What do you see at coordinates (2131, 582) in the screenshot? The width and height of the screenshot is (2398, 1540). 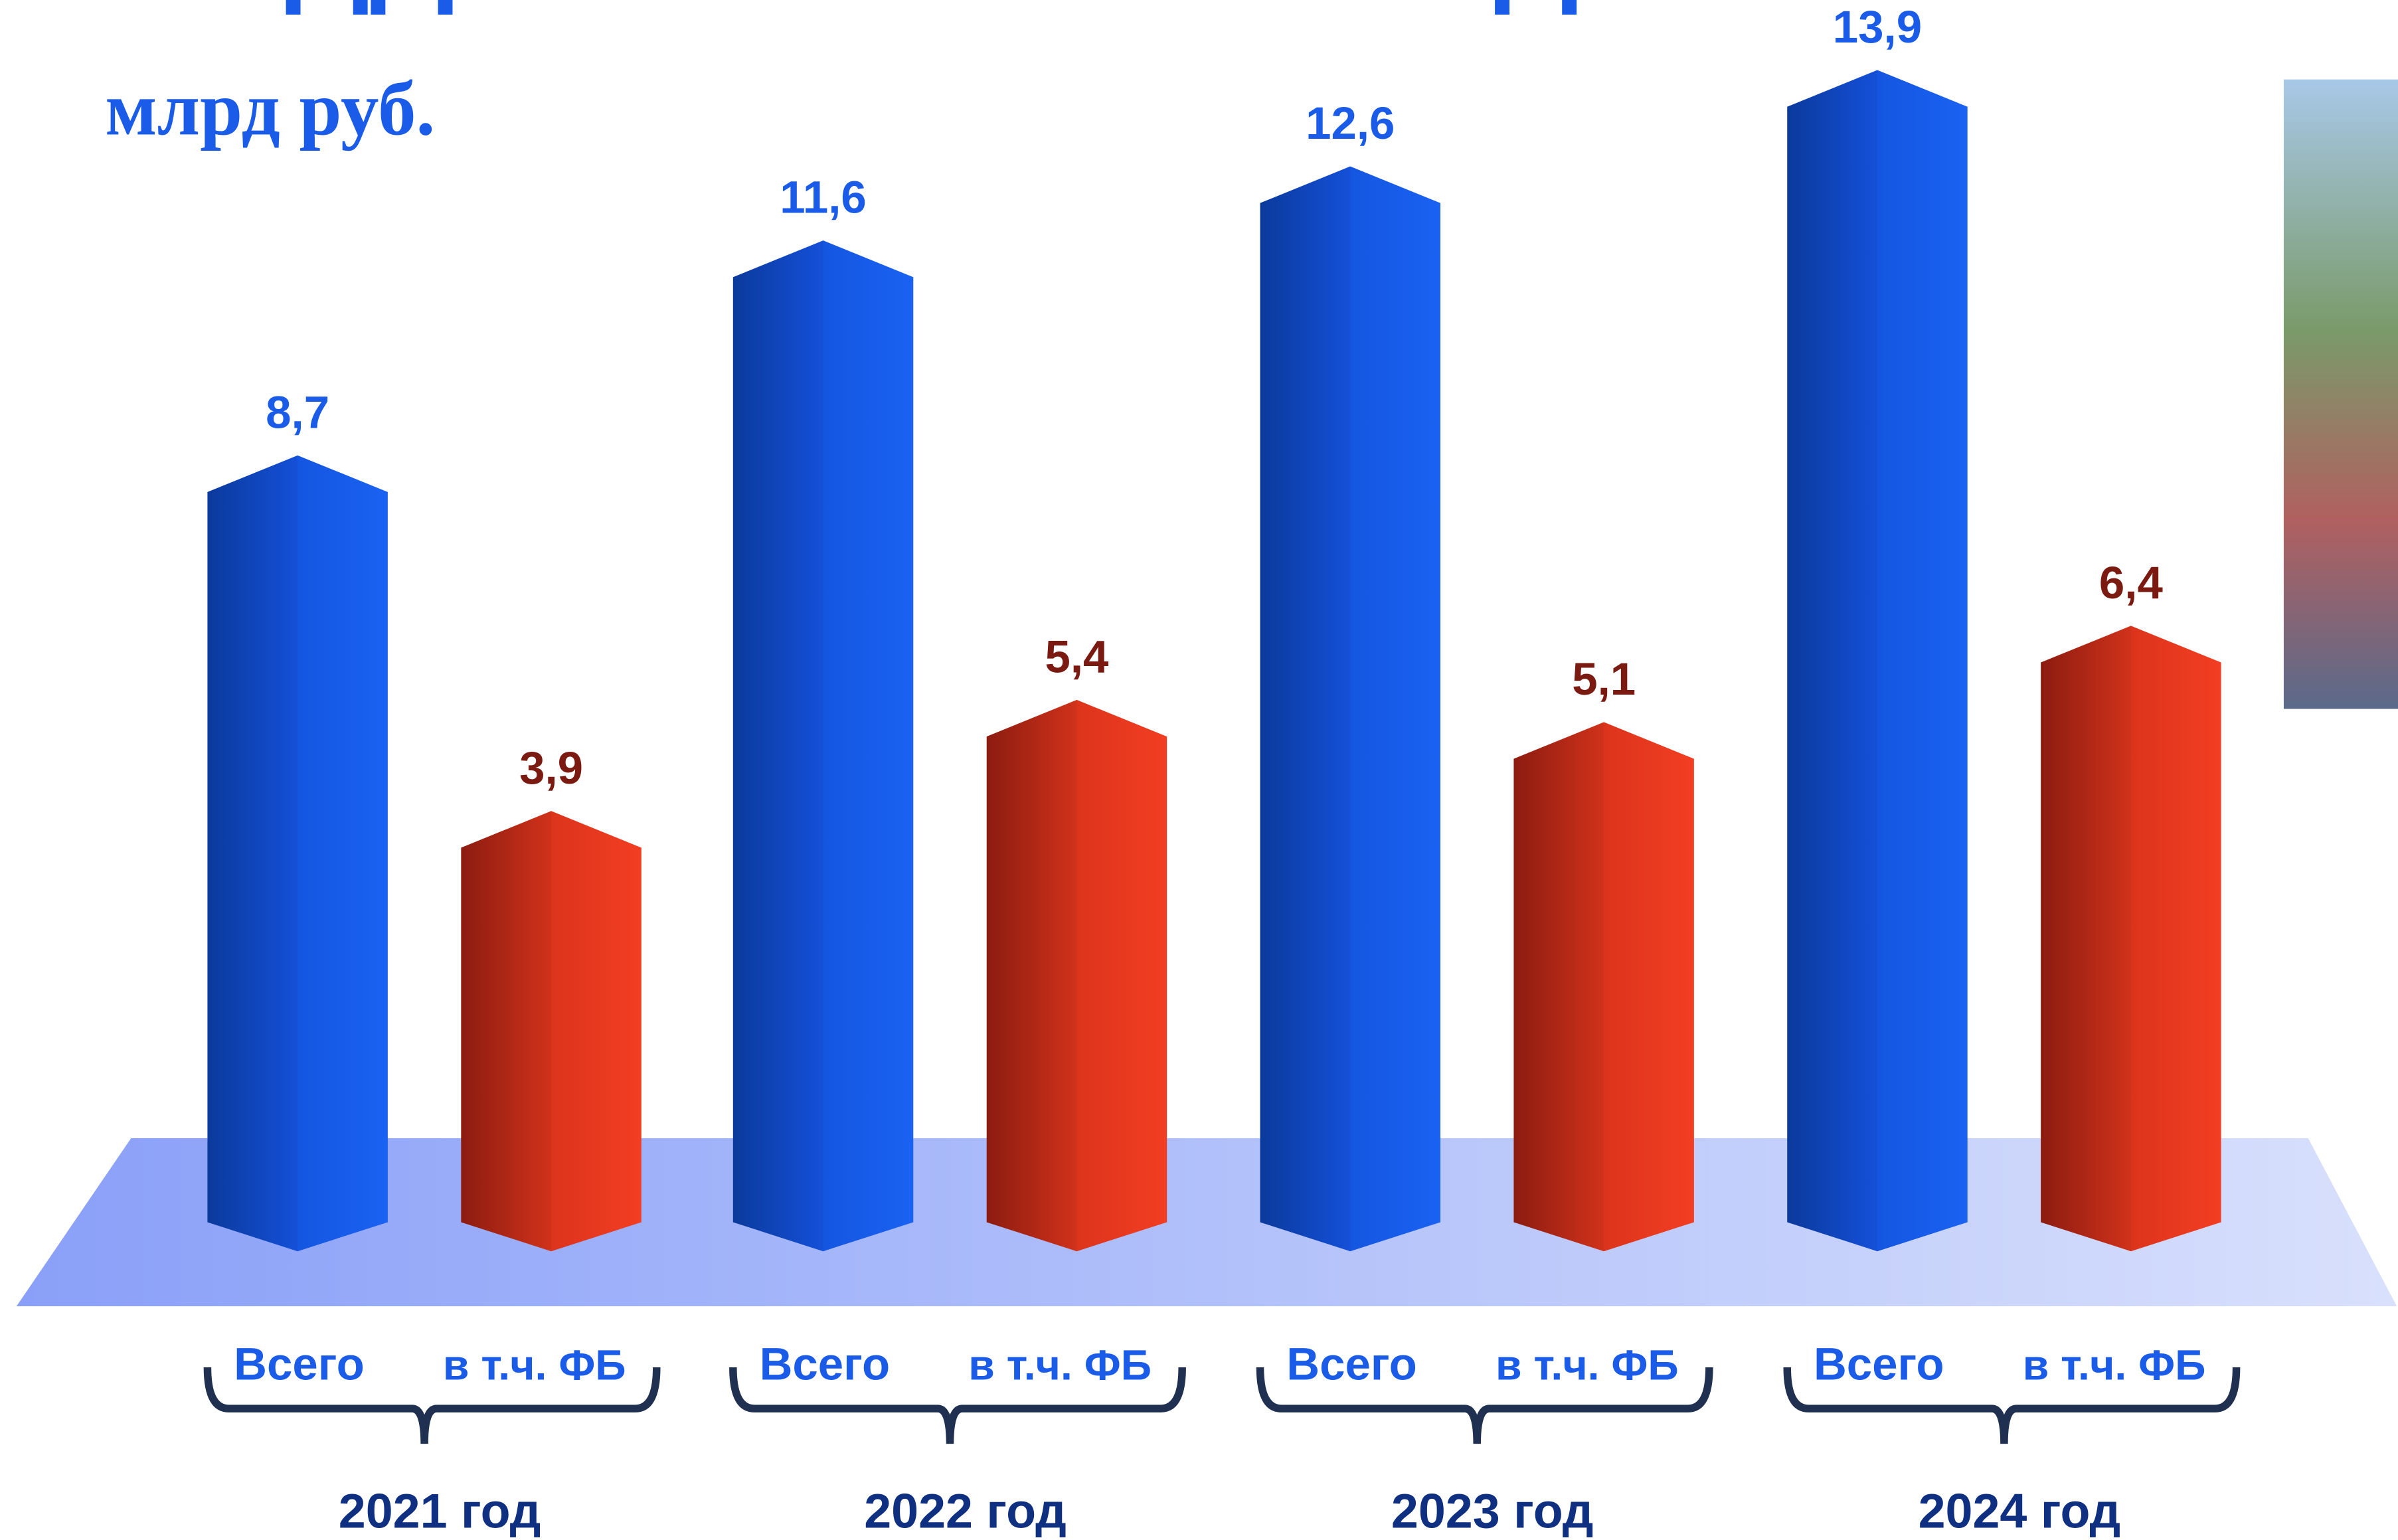 I see `value-label: 6,4` at bounding box center [2131, 582].